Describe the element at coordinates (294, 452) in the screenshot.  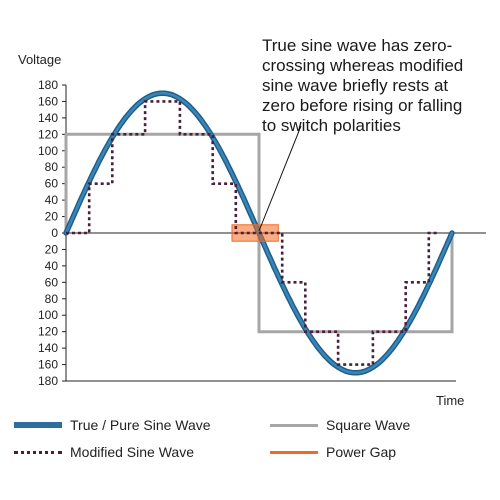
I see `legend-swatch-power-gap` at that location.